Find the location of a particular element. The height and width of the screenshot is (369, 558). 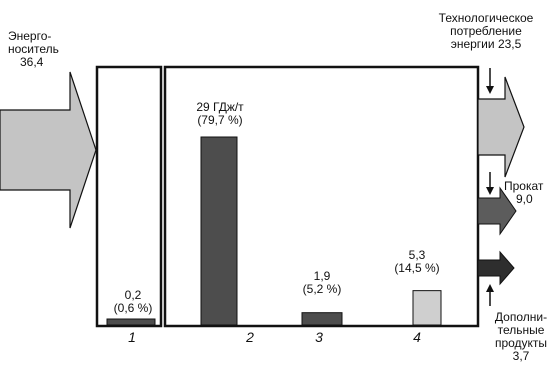

tech-label-line3: энергии 23,5 is located at coordinates (486, 44).